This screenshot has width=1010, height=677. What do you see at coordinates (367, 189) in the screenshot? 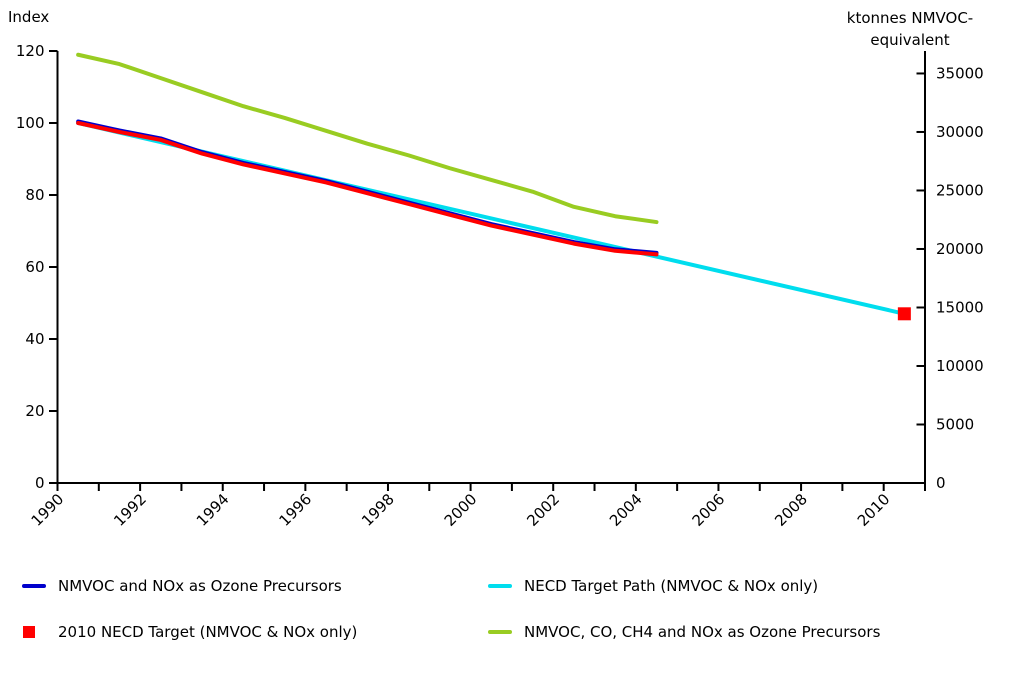
I see `series-line-nmvoc-nox` at bounding box center [367, 189].